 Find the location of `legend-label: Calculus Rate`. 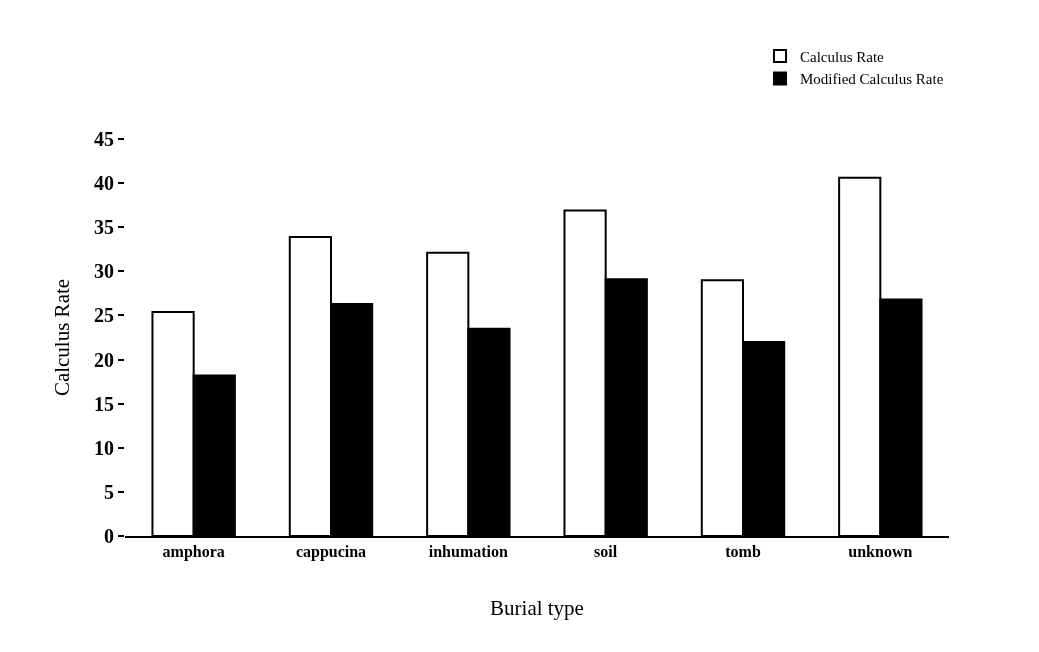

legend-label: Calculus Rate is located at coordinates (842, 56).